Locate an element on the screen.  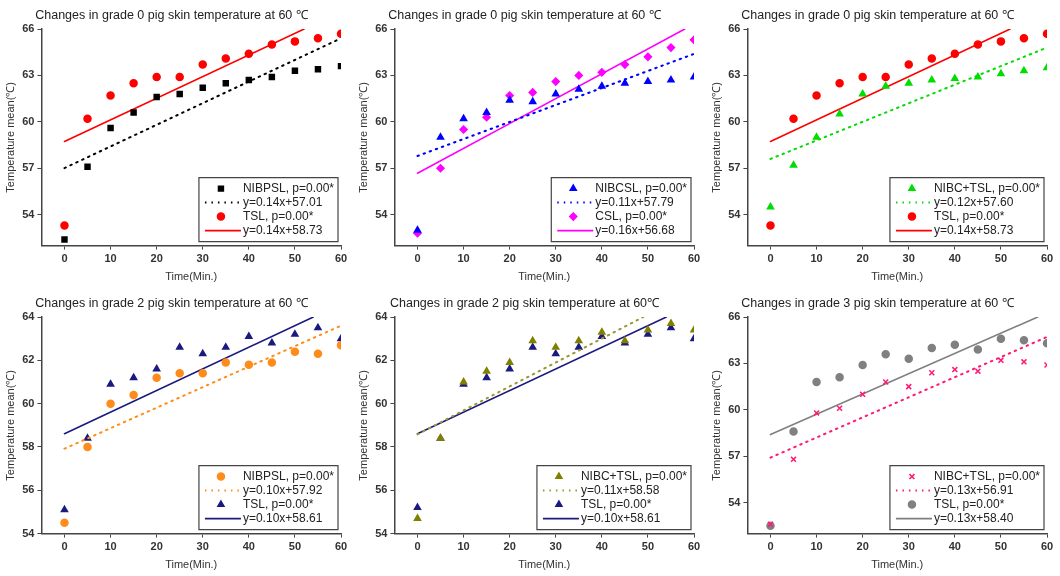
chart-title: Changes in grade 3 pig skin temperature at 60 ℃ is located at coordinates (878, 302).